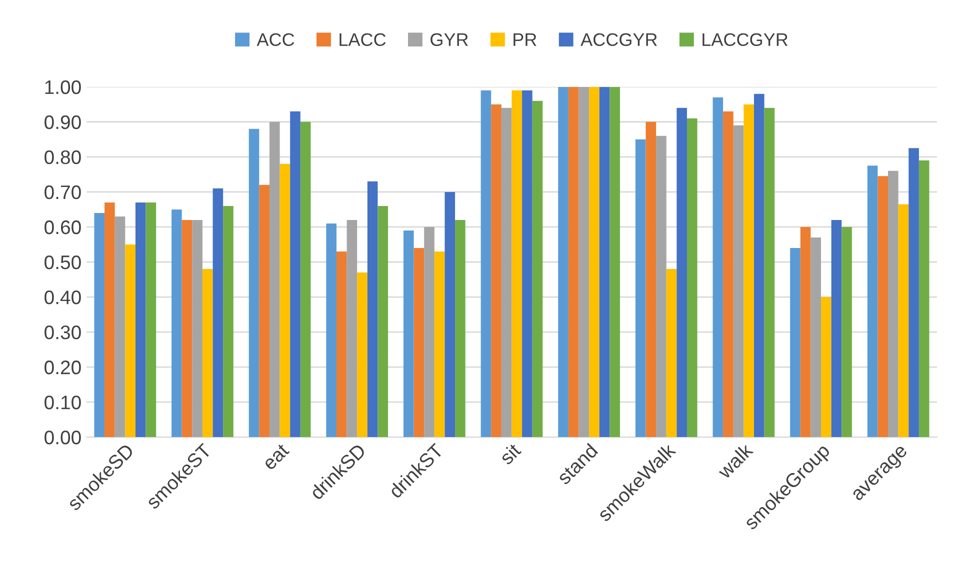 The height and width of the screenshot is (579, 961). What do you see at coordinates (62, 227) in the screenshot?
I see `y-tick-label: 0.60` at bounding box center [62, 227].